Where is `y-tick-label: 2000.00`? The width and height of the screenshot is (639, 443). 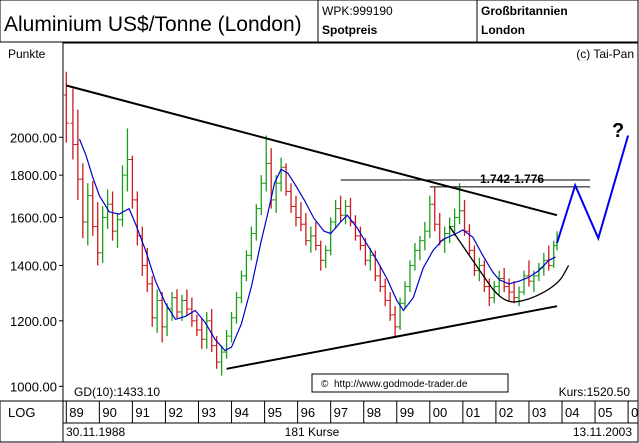
y-tick-label: 2000.00 is located at coordinates (33, 137).